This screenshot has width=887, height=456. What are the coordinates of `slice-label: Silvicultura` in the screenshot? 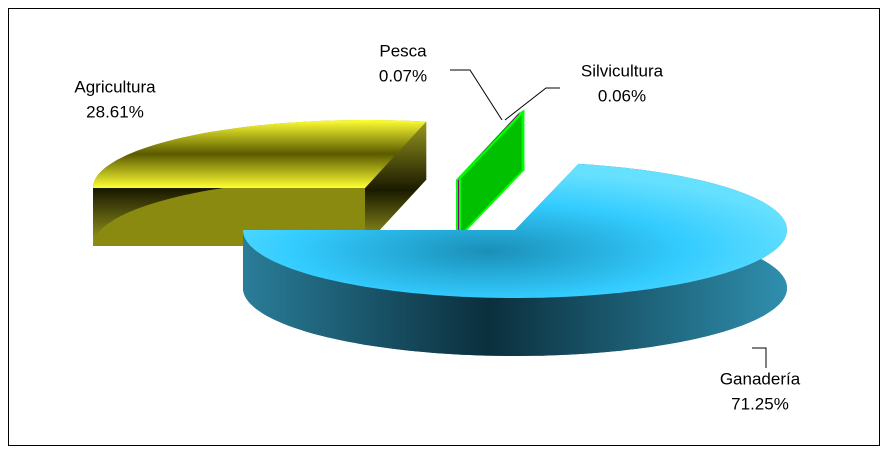 It's located at (622, 70).